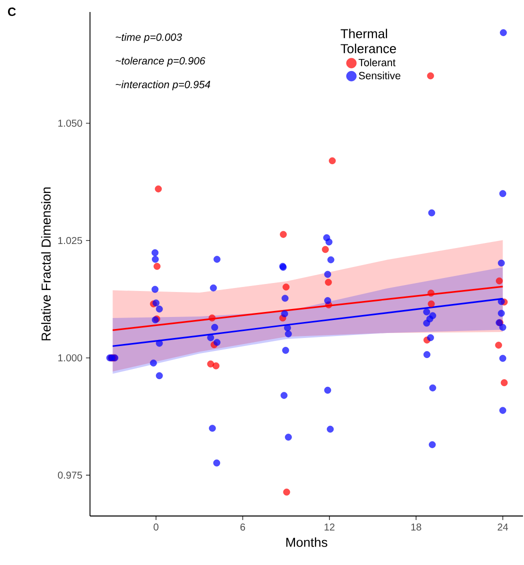 This screenshot has width=524, height=565. Describe the element at coordinates (416, 527) in the screenshot. I see `x-tick-label: 18` at that location.